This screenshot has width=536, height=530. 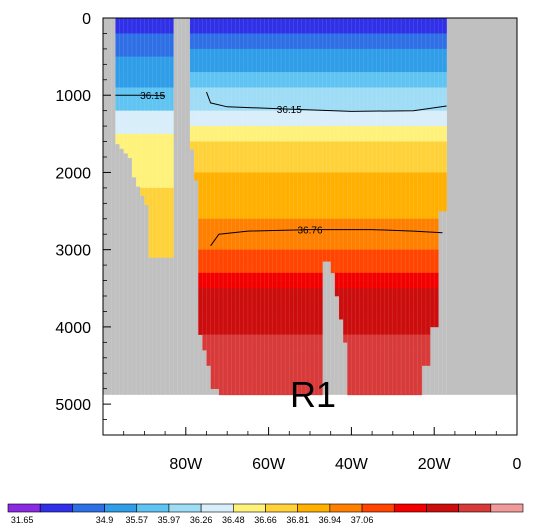 I want to click on colorbar-swatch, so click(x=185, y=508).